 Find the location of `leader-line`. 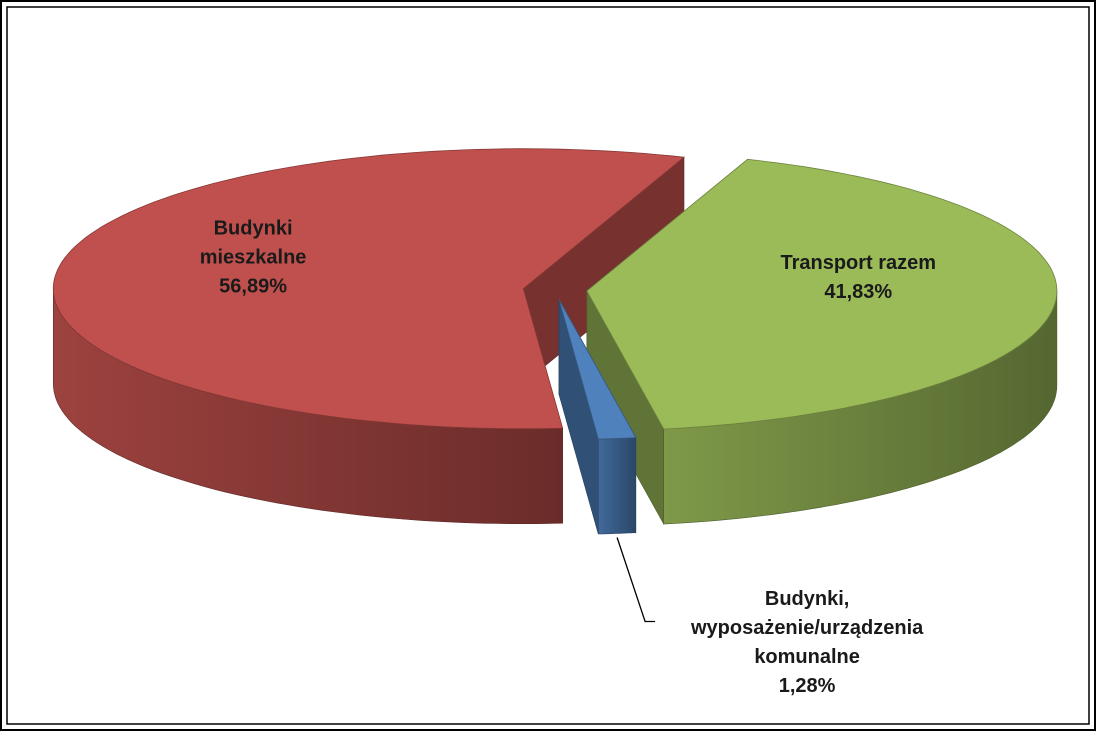

leader-line is located at coordinates (636, 580).